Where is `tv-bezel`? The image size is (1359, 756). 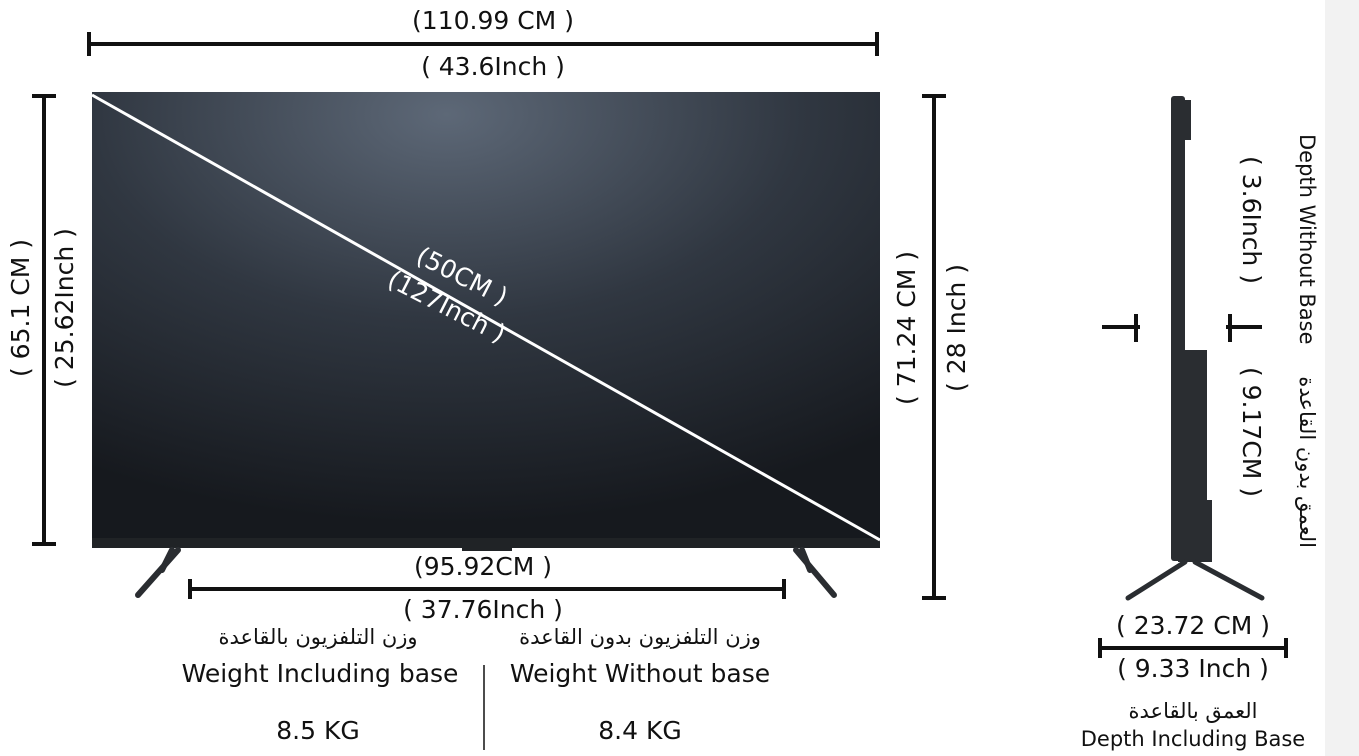 tv-bezel is located at coordinates (486, 543).